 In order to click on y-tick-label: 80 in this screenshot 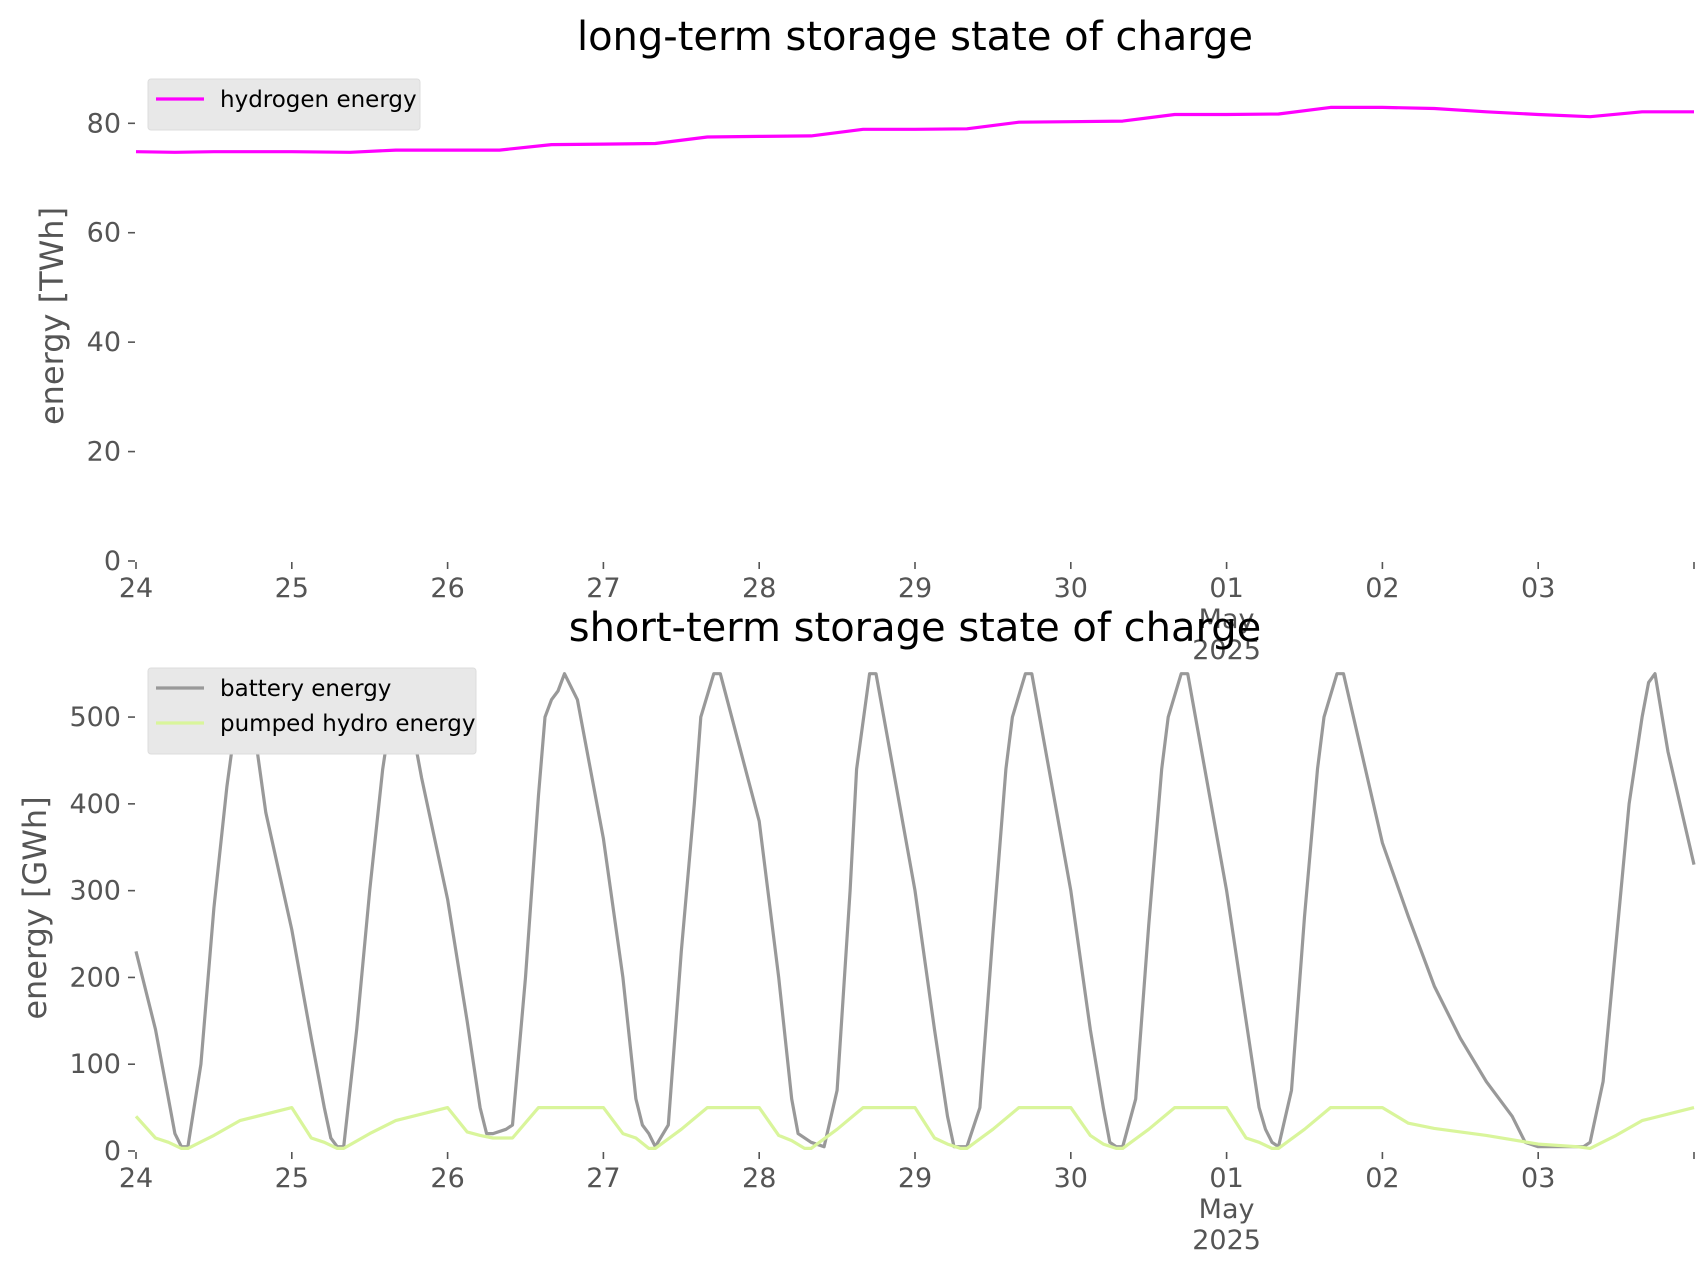, I will do `click(104, 123)`.